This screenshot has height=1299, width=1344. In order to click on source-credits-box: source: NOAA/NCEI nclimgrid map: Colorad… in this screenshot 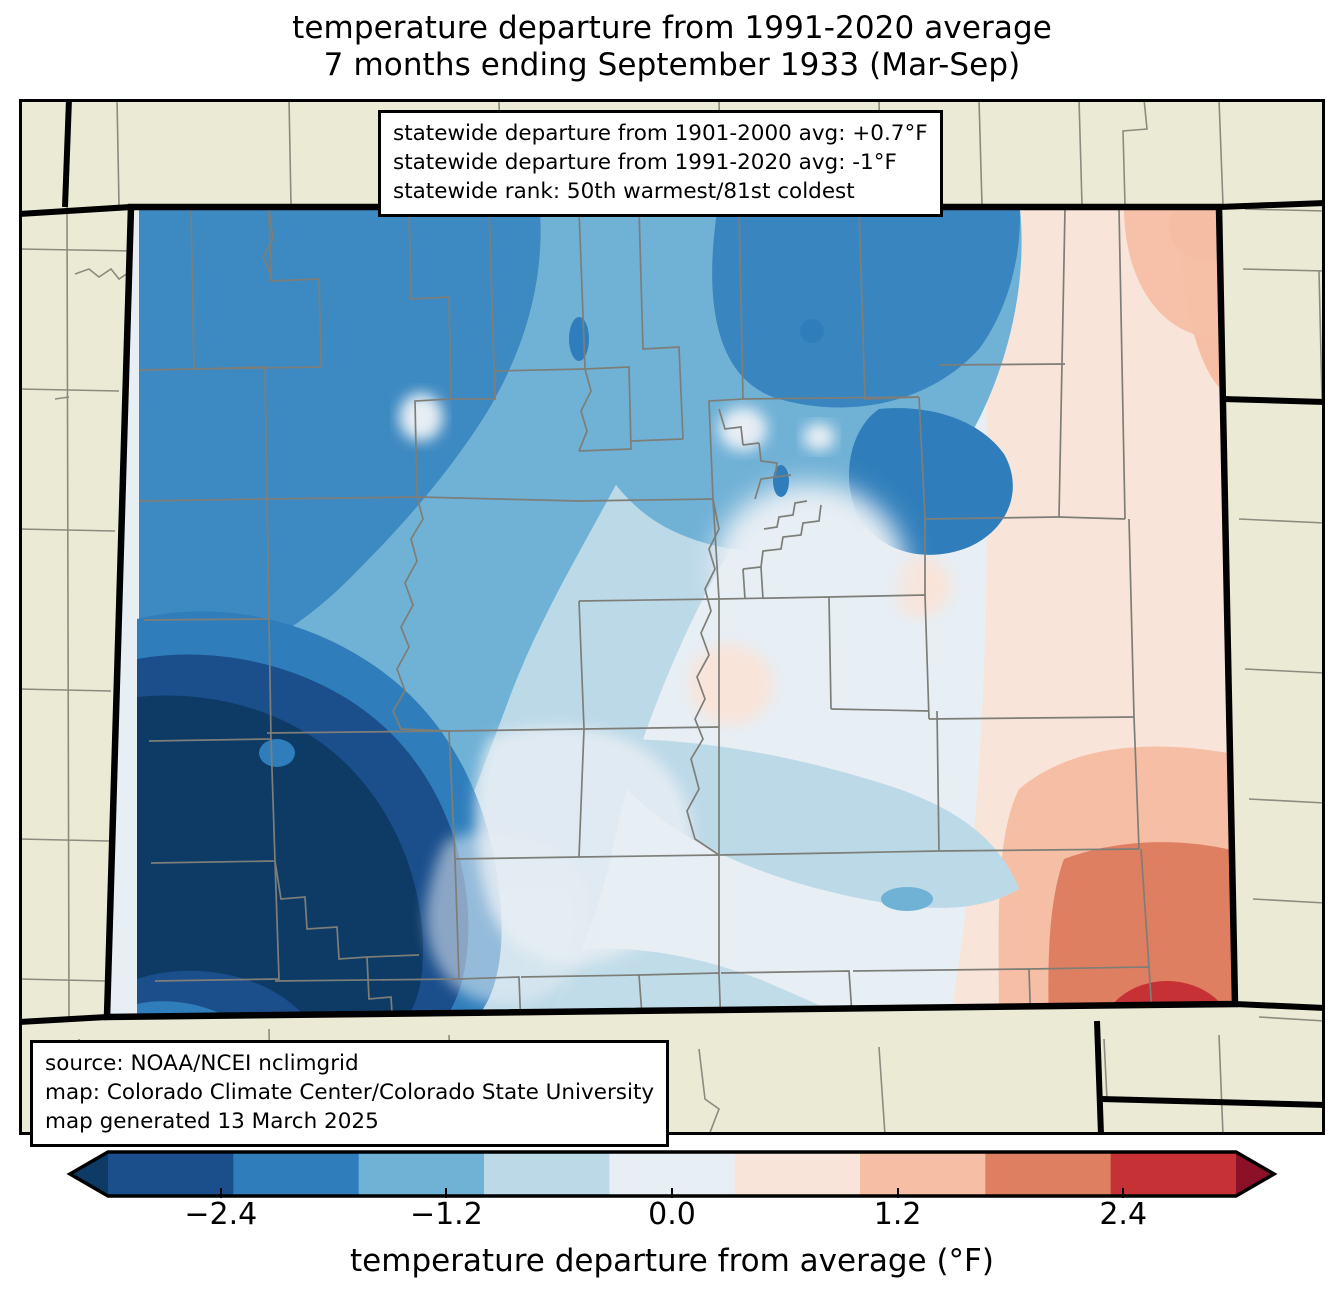, I will do `click(350, 1094)`.